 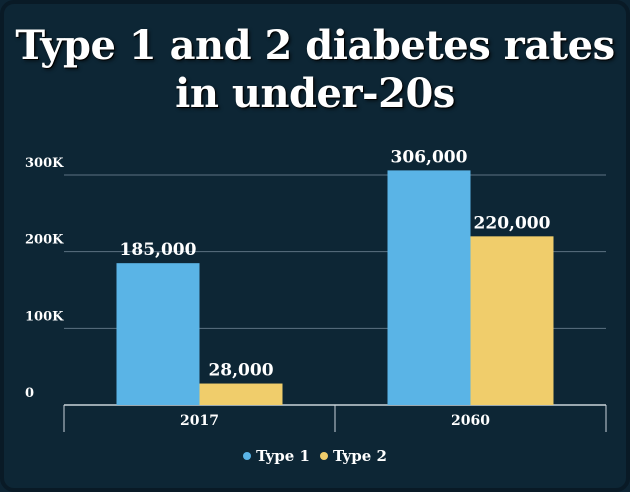 I want to click on y-tick-label: 0, so click(x=29, y=393).